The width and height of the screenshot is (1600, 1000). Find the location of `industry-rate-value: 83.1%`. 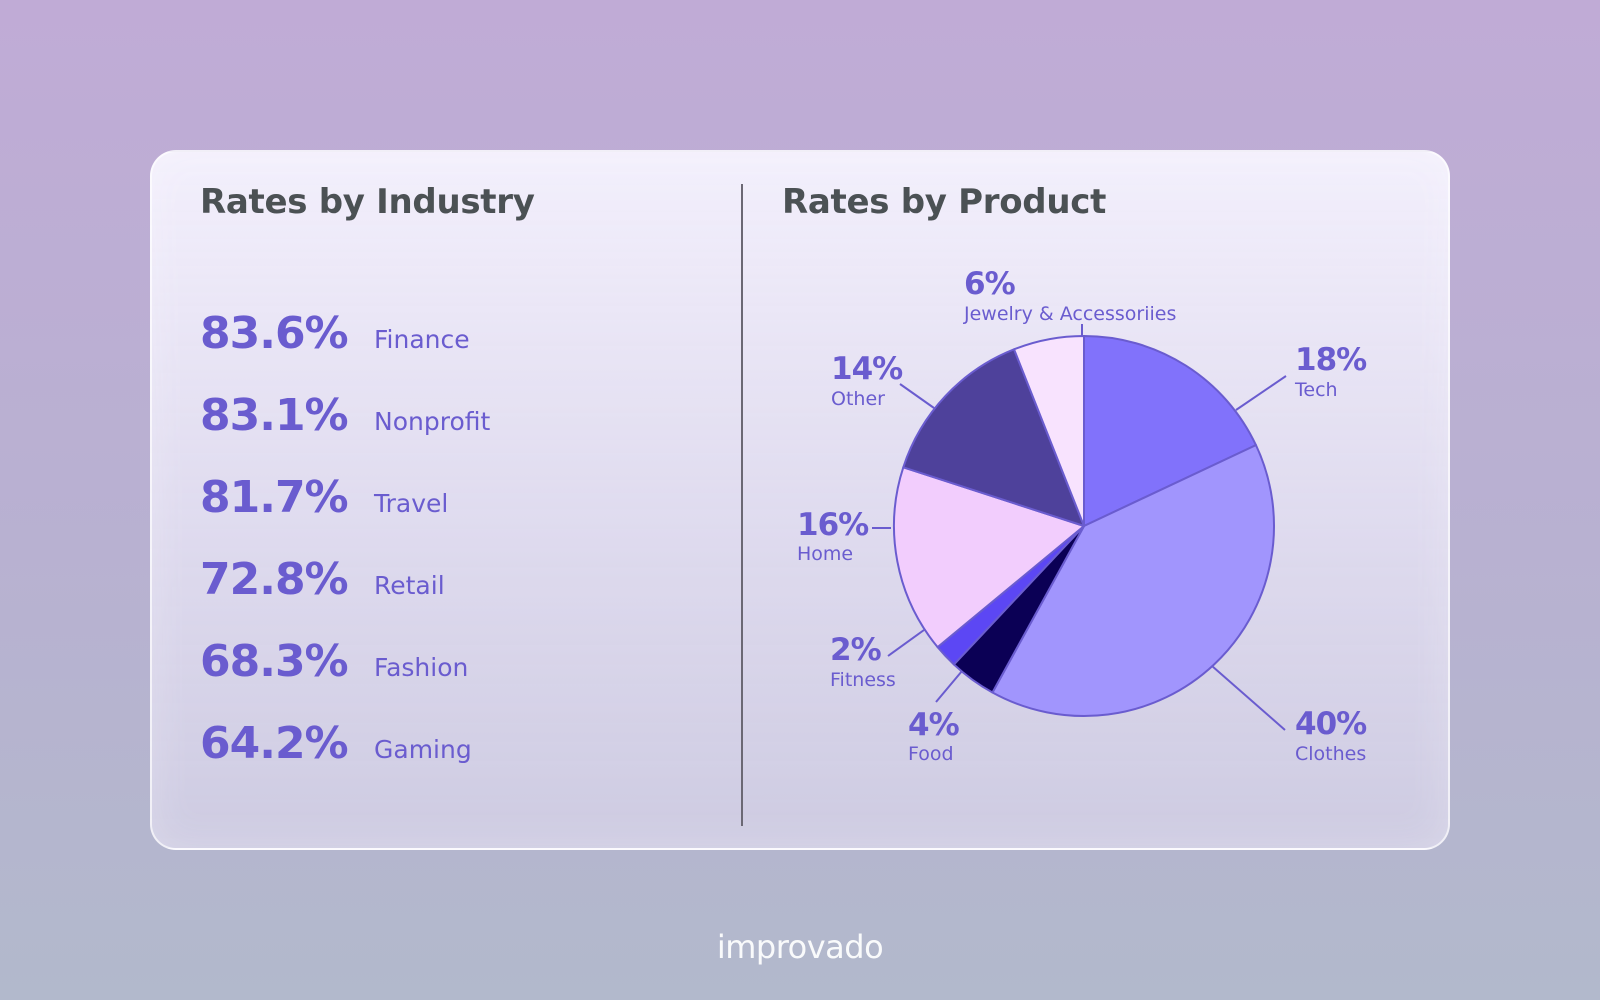

industry-rate-value: 83.1% is located at coordinates (274, 415).